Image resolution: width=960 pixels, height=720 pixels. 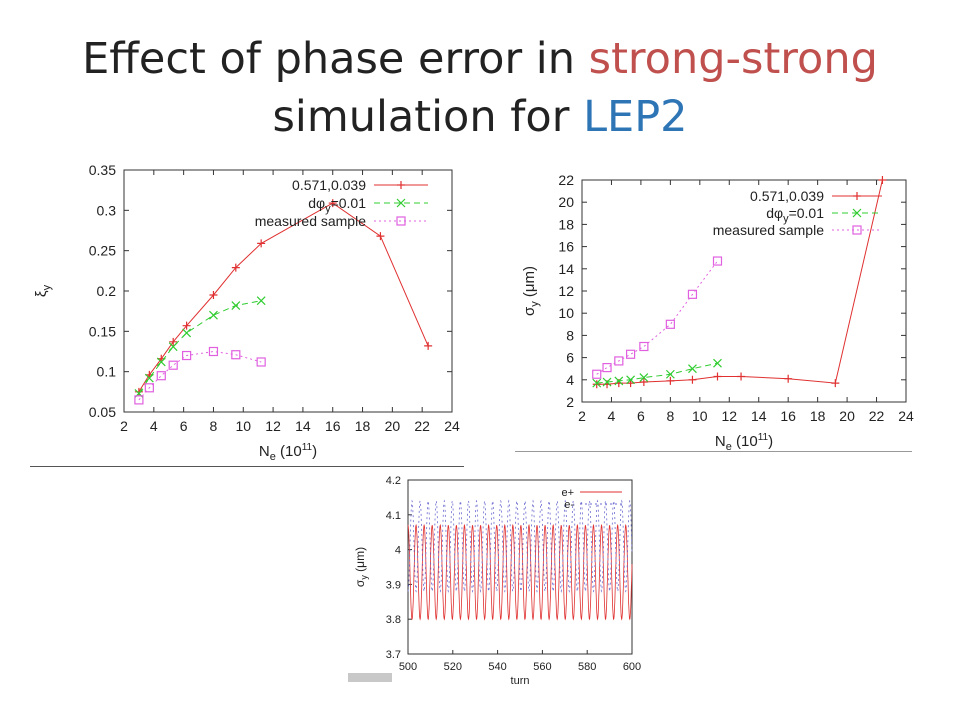 I want to click on legend-label: e+, so click(x=567, y=493).